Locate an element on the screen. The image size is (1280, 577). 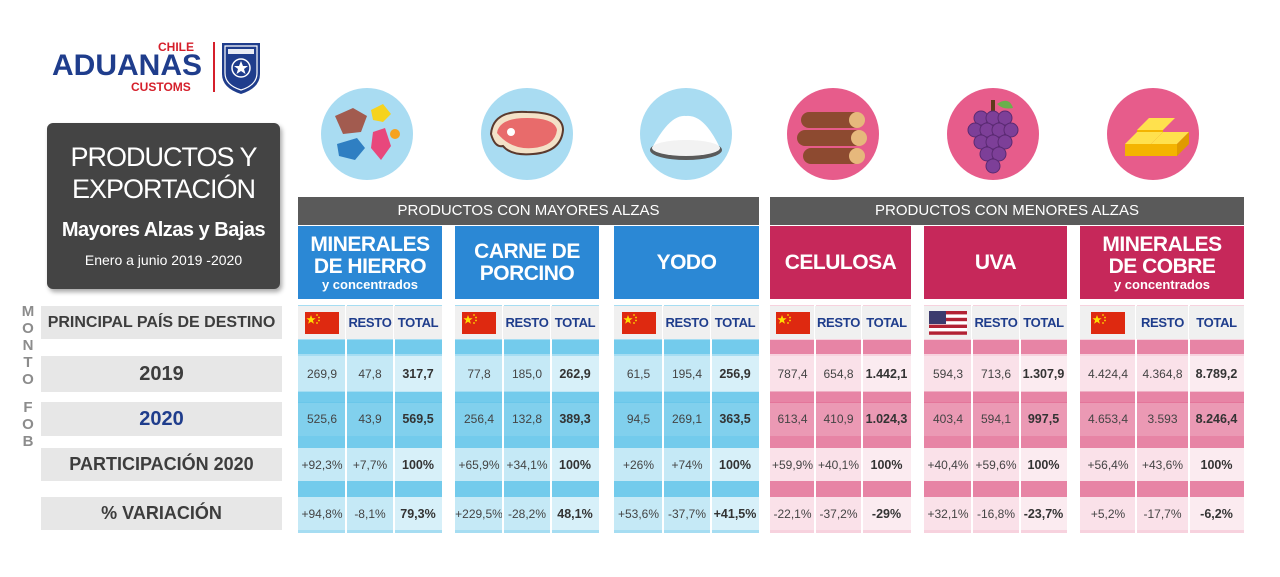
group-header-lower: PRODUCTOS CON MENORES ALZAS is located at coordinates (1007, 211).